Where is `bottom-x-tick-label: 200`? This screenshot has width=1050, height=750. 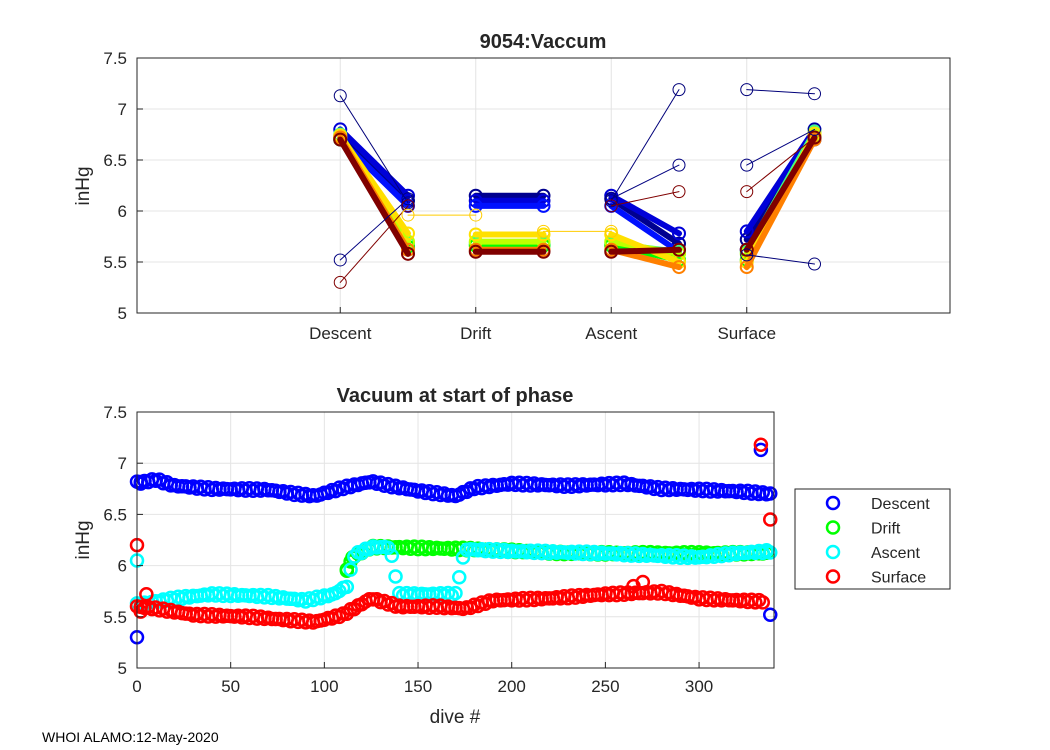 bottom-x-tick-label: 200 is located at coordinates (512, 686).